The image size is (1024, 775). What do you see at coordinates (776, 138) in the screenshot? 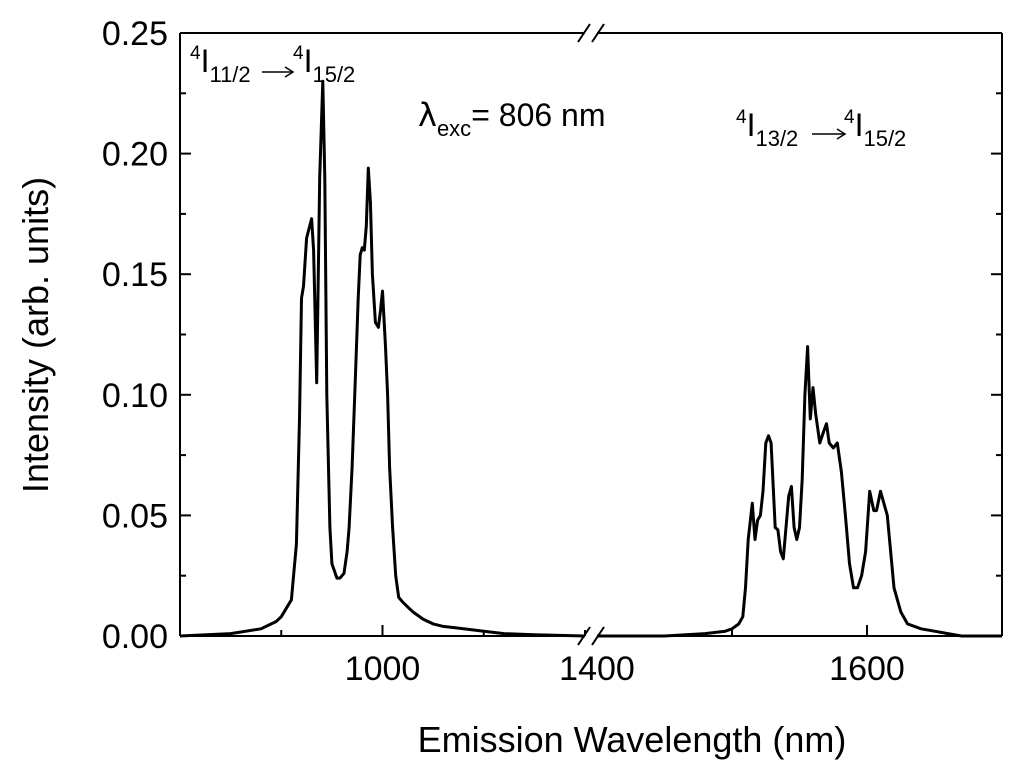
I see `ann2-sub-left: 13/2` at bounding box center [776, 138].